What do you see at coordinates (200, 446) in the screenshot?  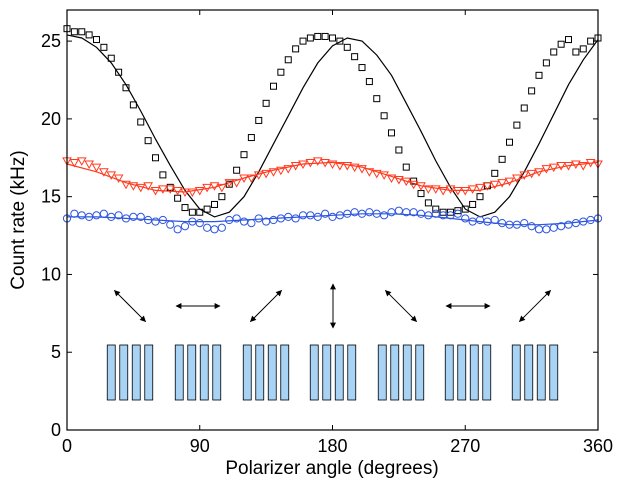 I see `x-tick-label: 90` at bounding box center [200, 446].